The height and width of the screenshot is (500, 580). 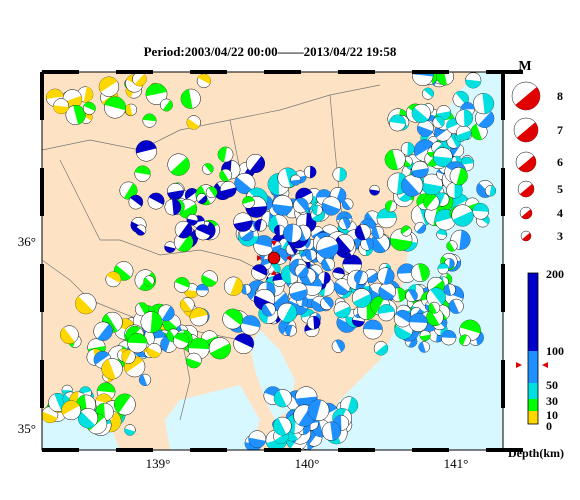 I want to click on mag-label-4: 4, so click(x=560, y=213).